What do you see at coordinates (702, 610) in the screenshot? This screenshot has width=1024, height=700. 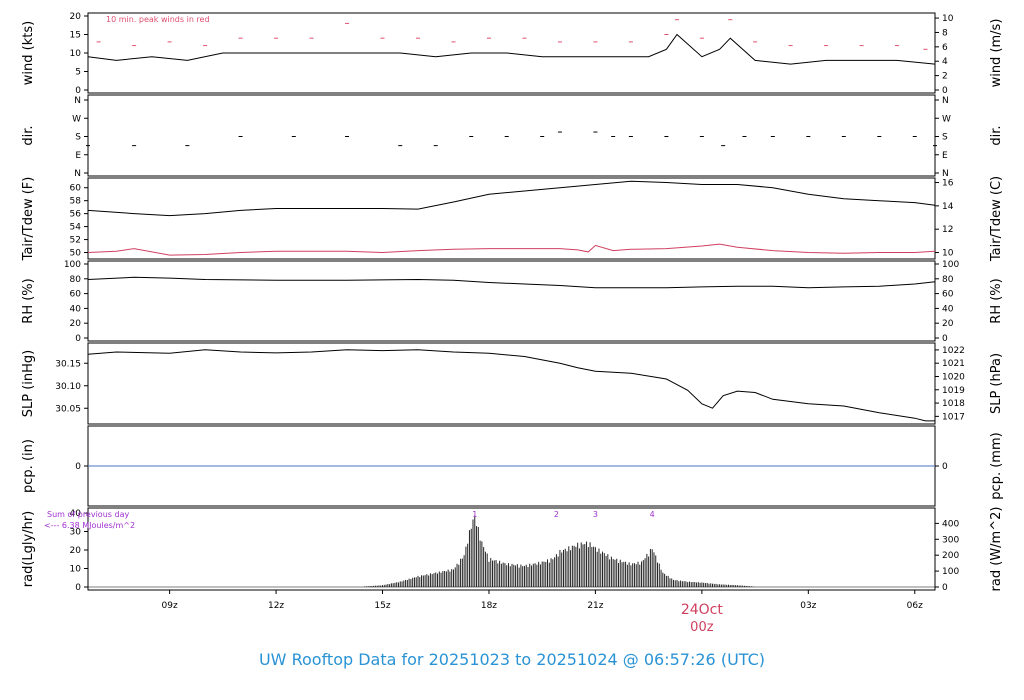 I see `date-label: 24Oct` at bounding box center [702, 610].